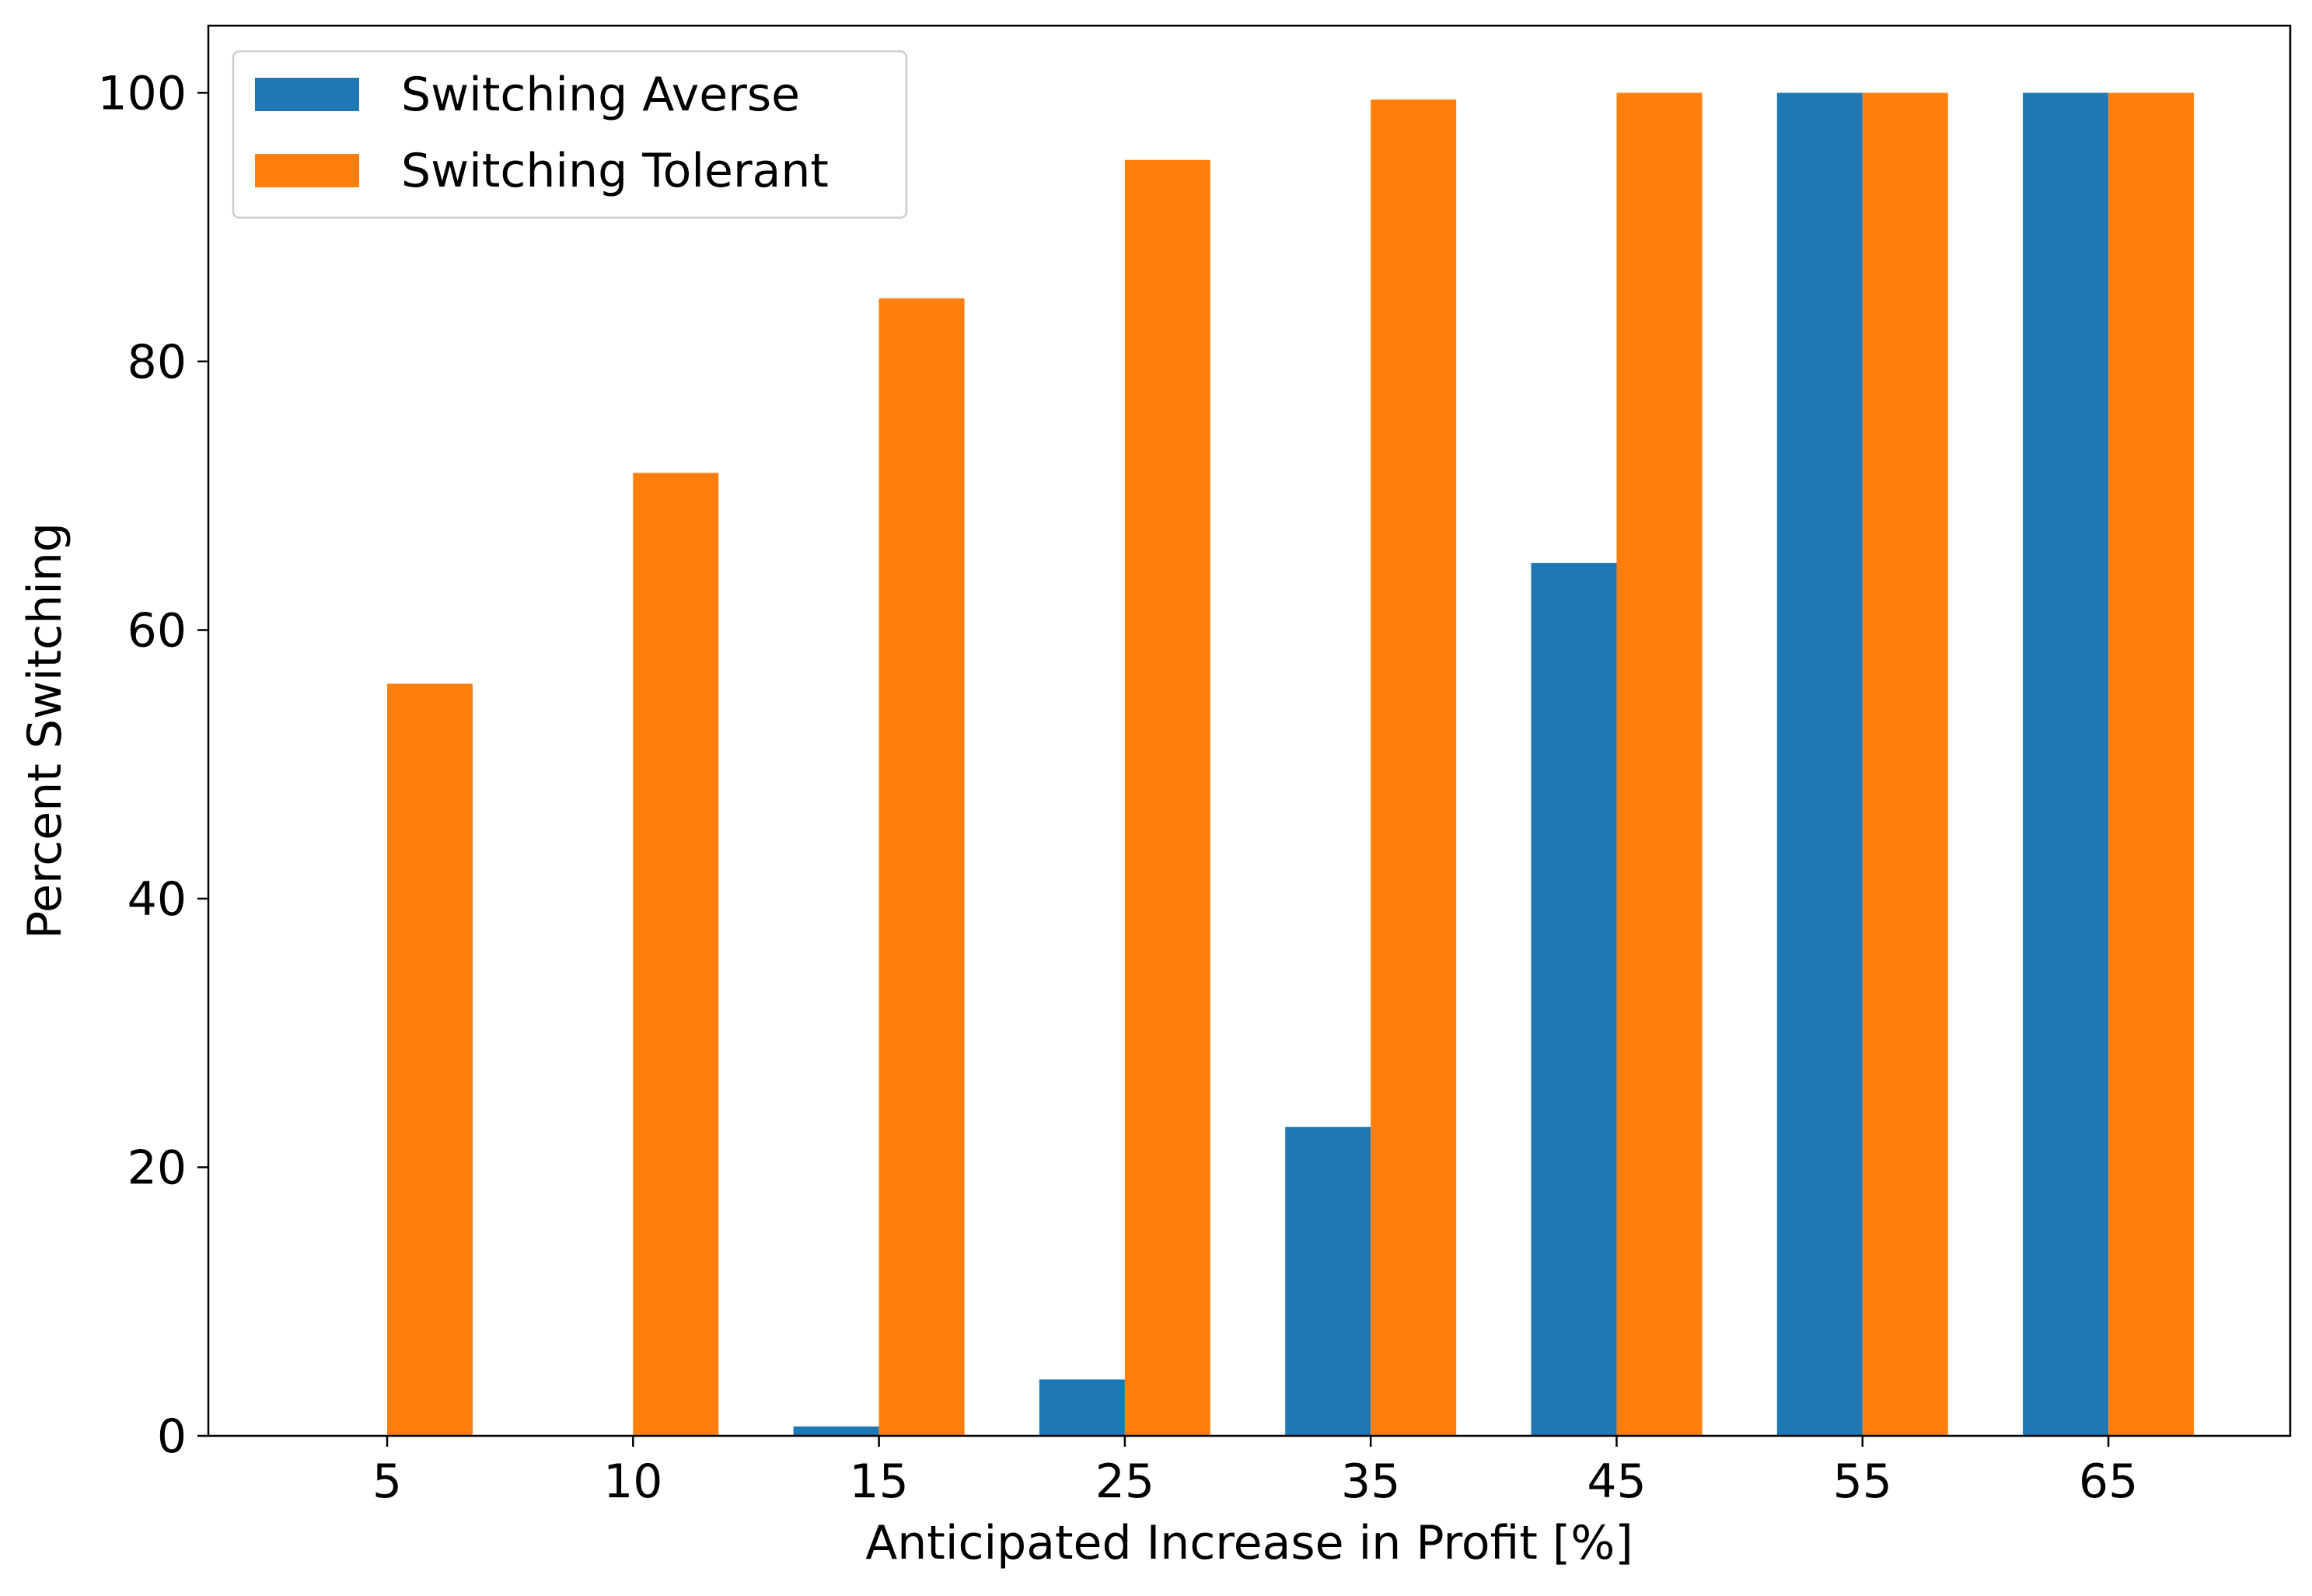 This screenshot has width=2312, height=1596. Describe the element at coordinates (307, 95) in the screenshot. I see `legend-swatch-switching-averse` at that location.